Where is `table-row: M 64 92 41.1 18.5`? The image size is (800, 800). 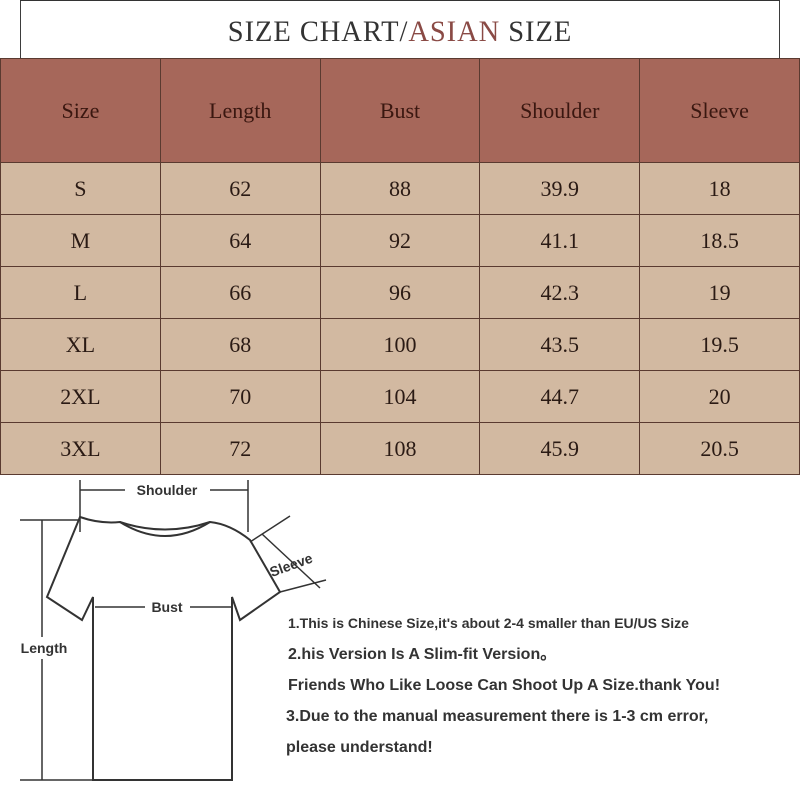
table-row: M 64 92 41.1 18.5 is located at coordinates (400, 240).